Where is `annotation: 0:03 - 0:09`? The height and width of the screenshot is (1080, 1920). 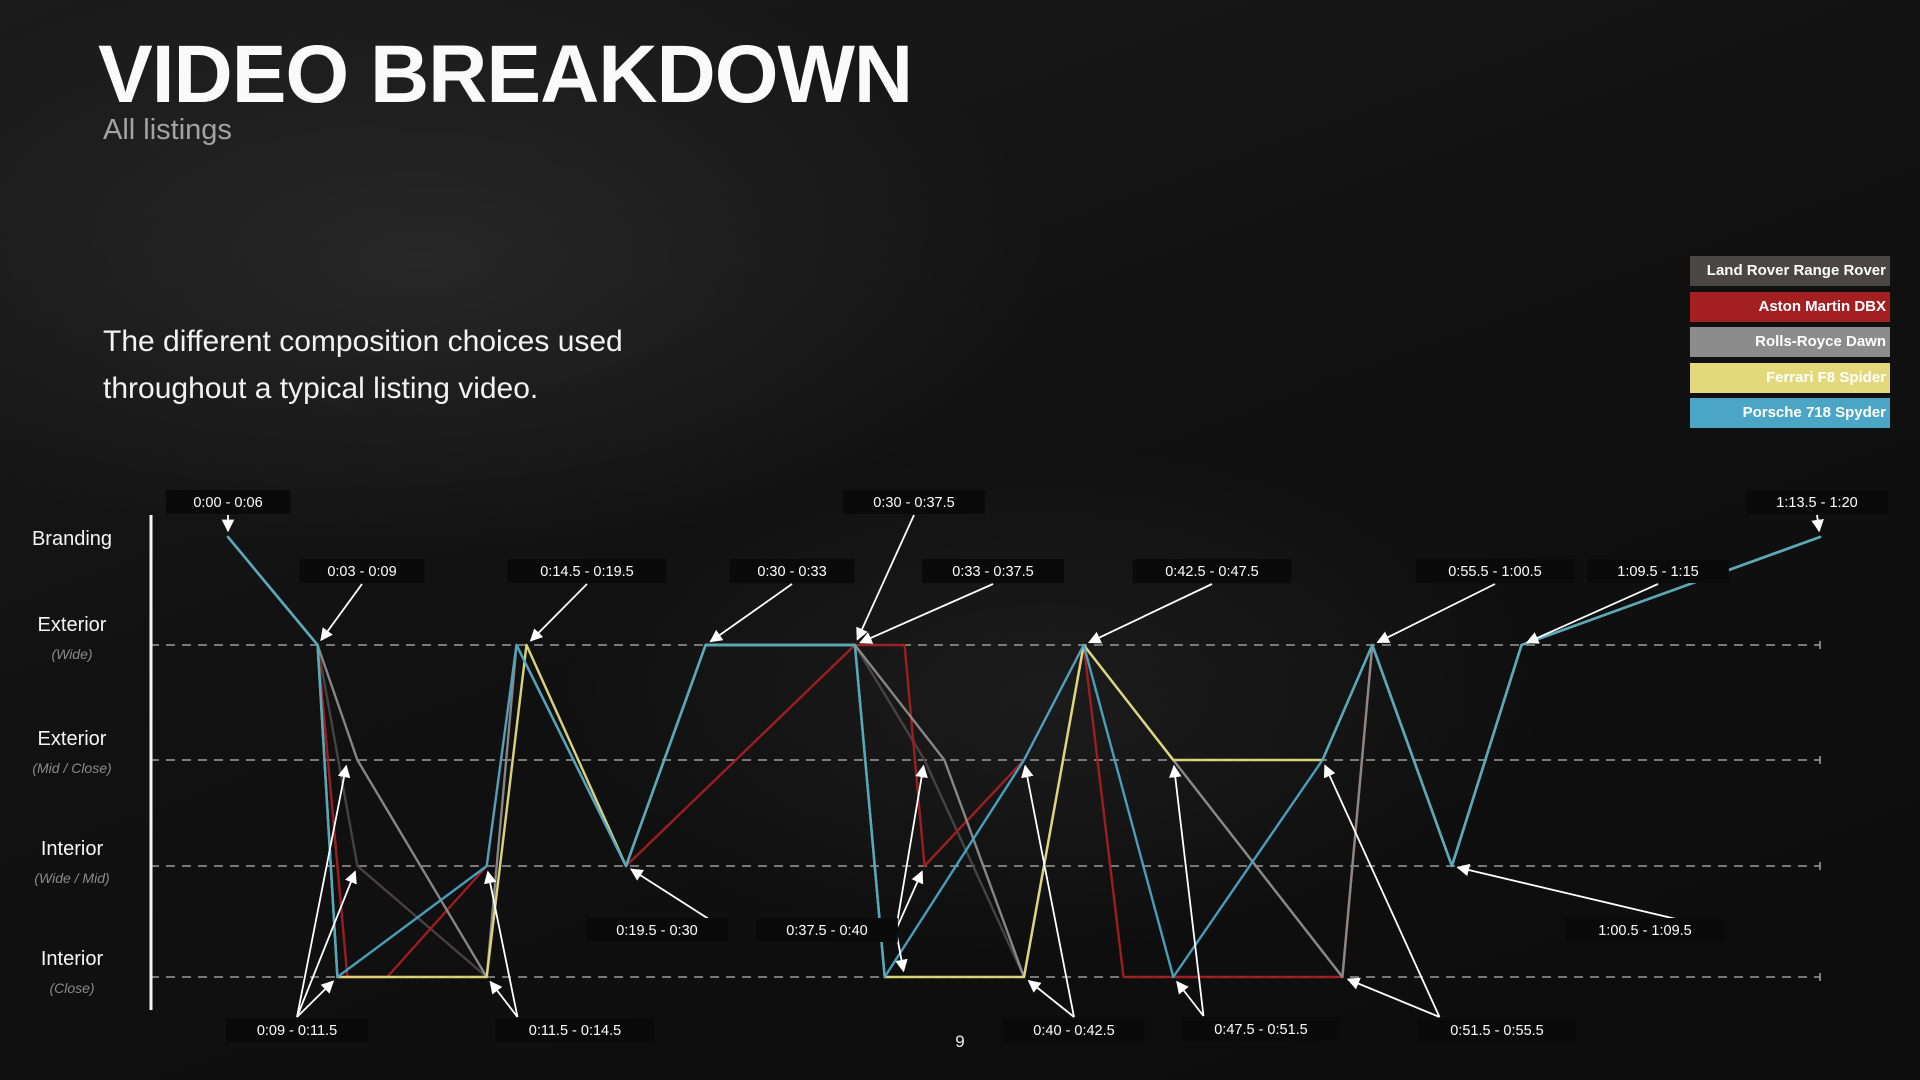 annotation: 0:03 - 0:09 is located at coordinates (362, 600).